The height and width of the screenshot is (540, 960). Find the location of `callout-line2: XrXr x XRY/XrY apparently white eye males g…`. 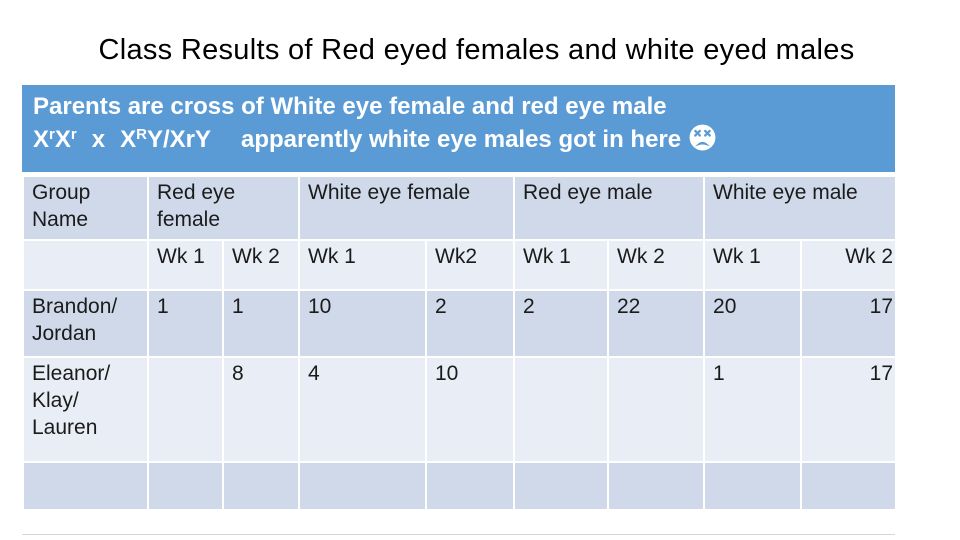

callout-line2: XrXr x XRY/XrY apparently white eye males g… is located at coordinates (458, 139).